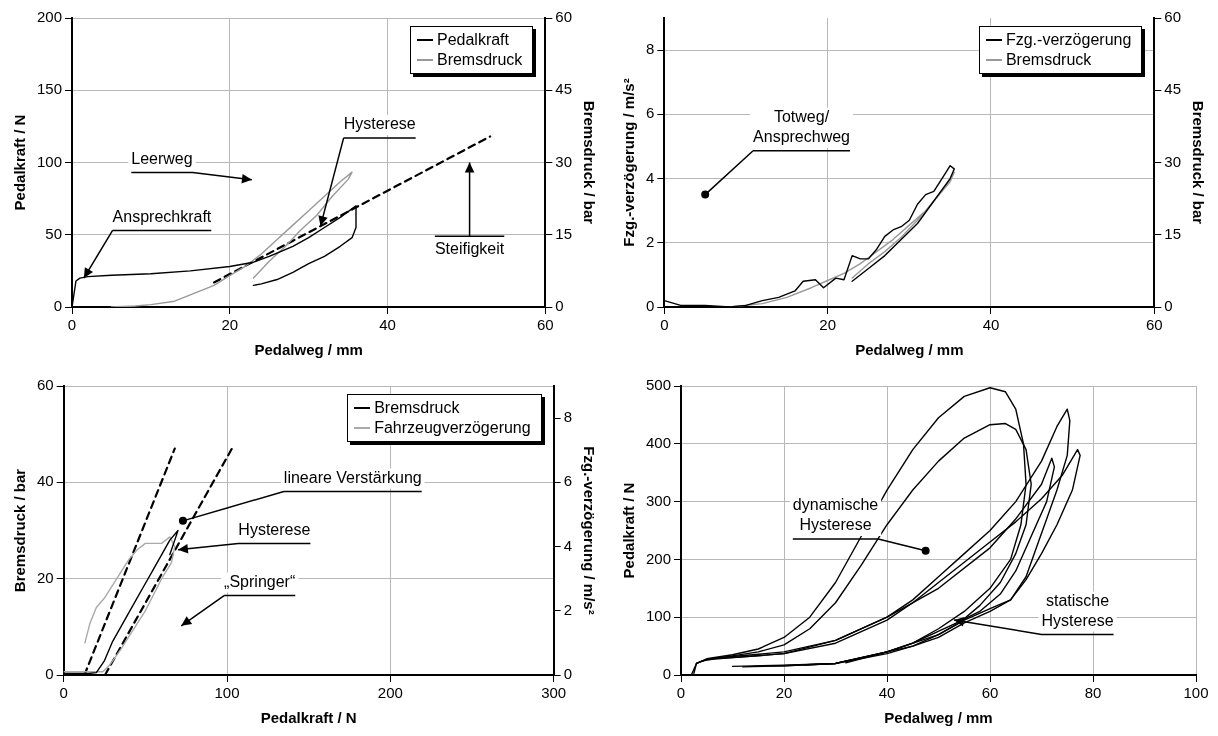 The height and width of the screenshot is (736, 1218). Describe the element at coordinates (650, 113) in the screenshot. I see `y-tick-label: 6` at that location.